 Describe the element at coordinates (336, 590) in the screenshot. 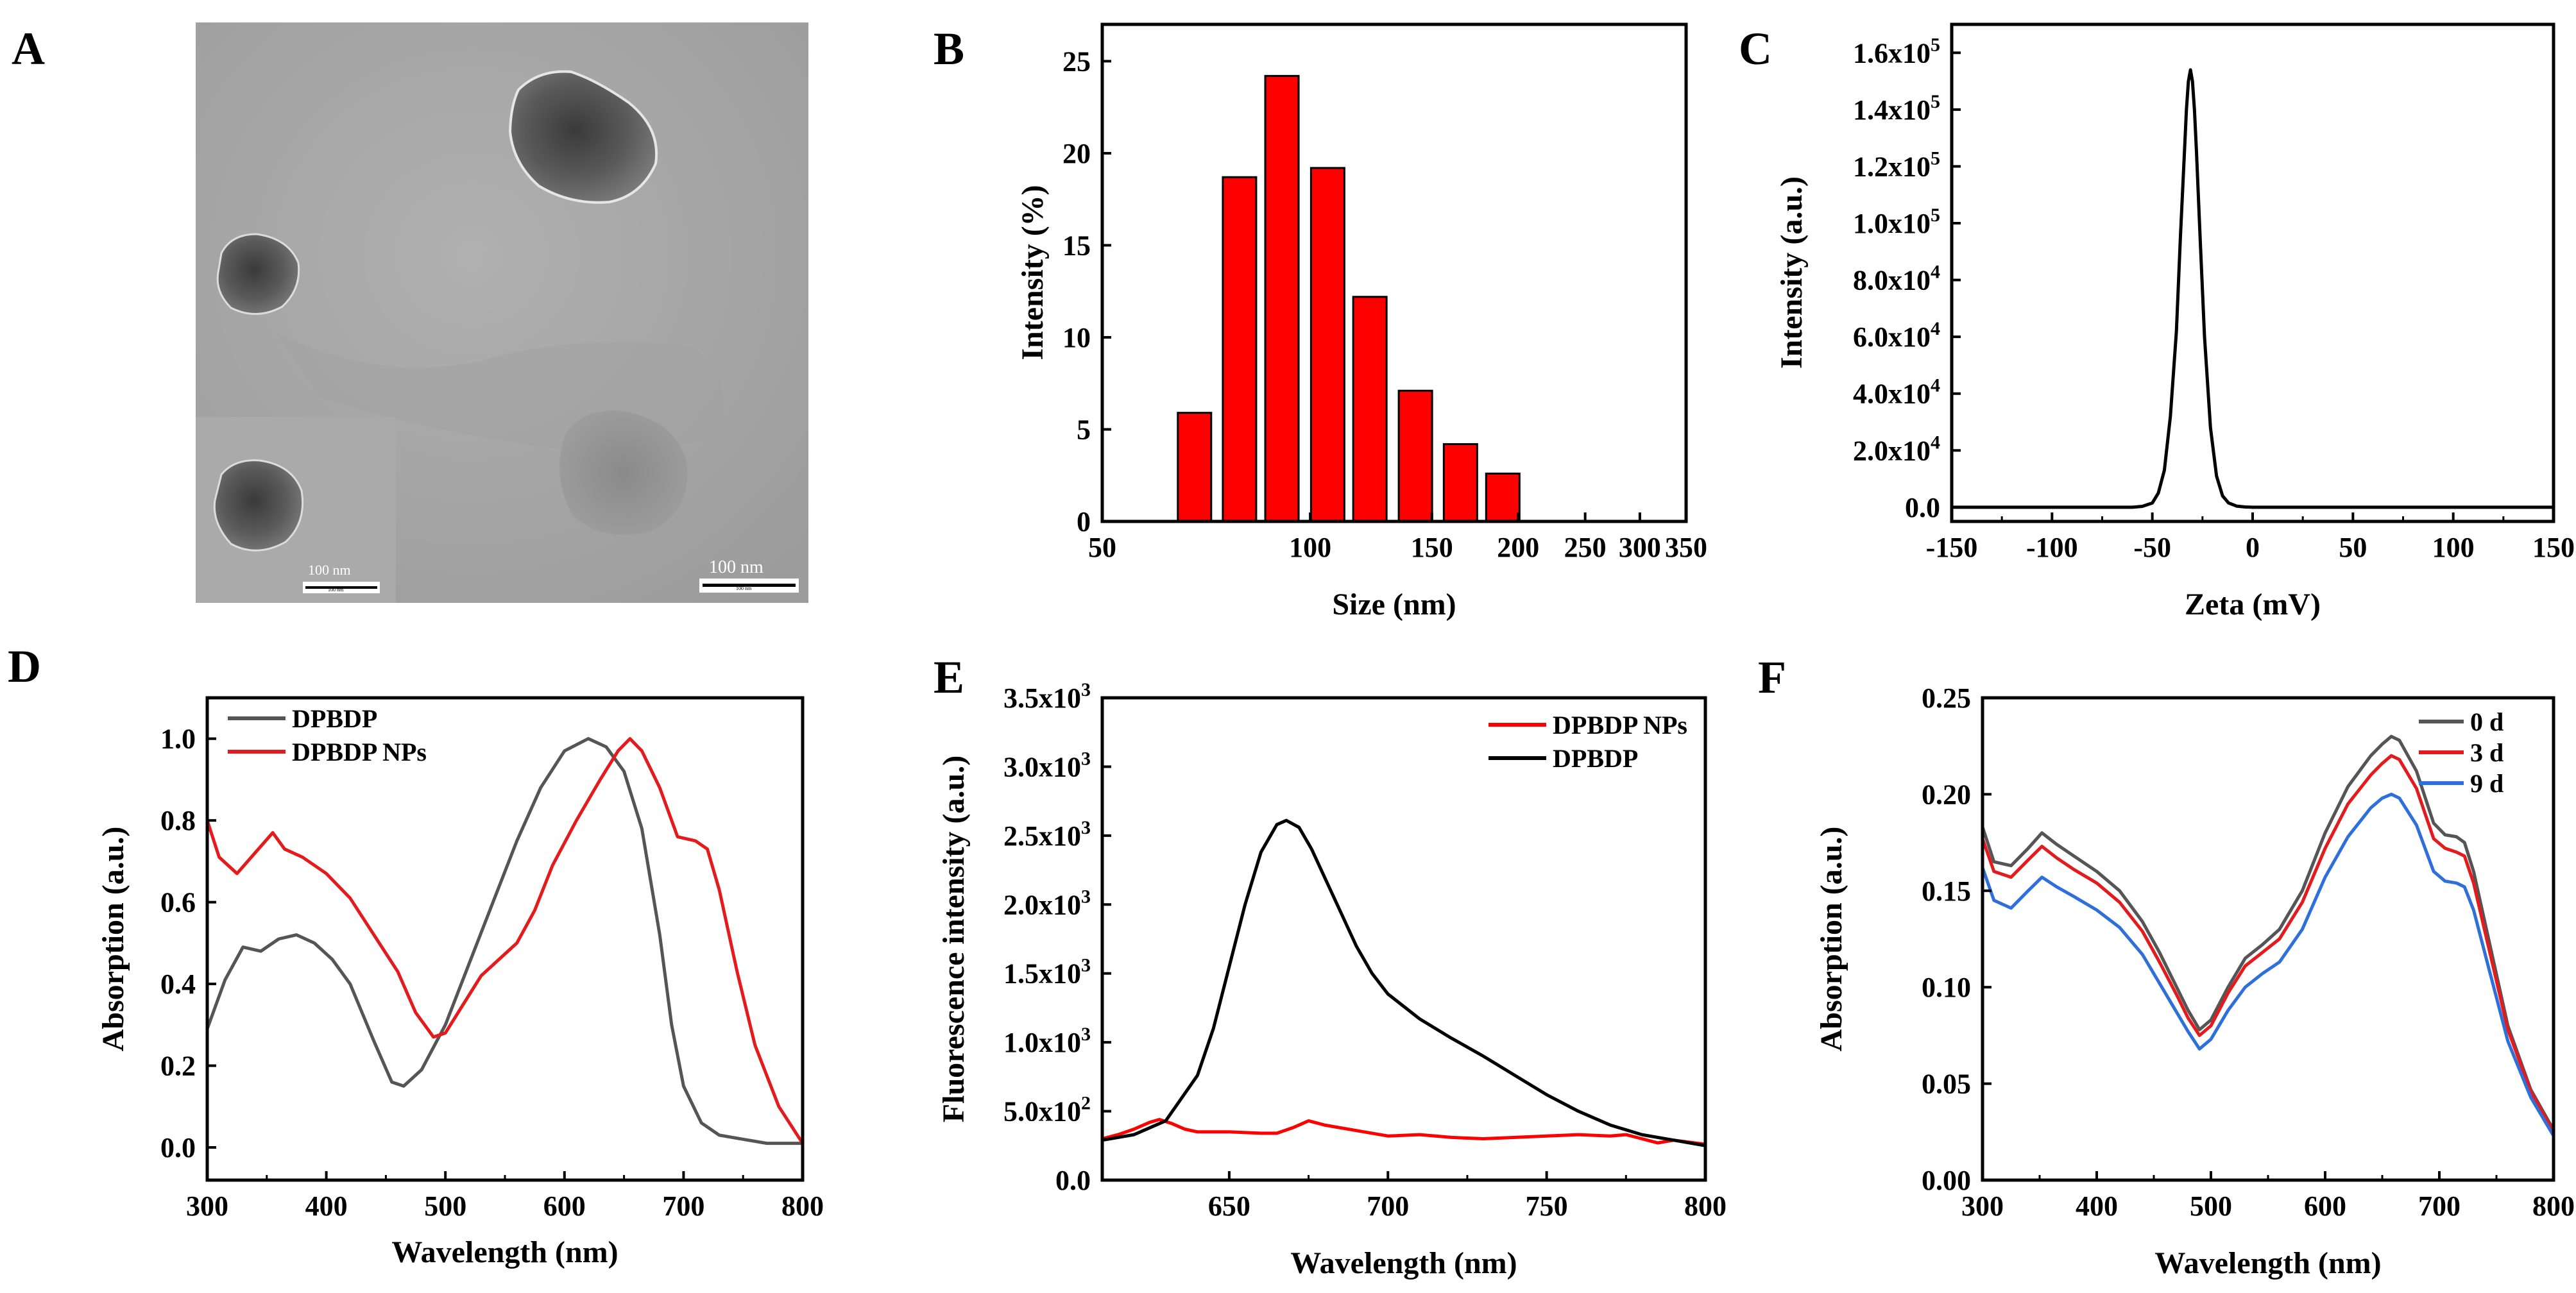

I see `tem-inset-scale-small: 100 nm` at that location.